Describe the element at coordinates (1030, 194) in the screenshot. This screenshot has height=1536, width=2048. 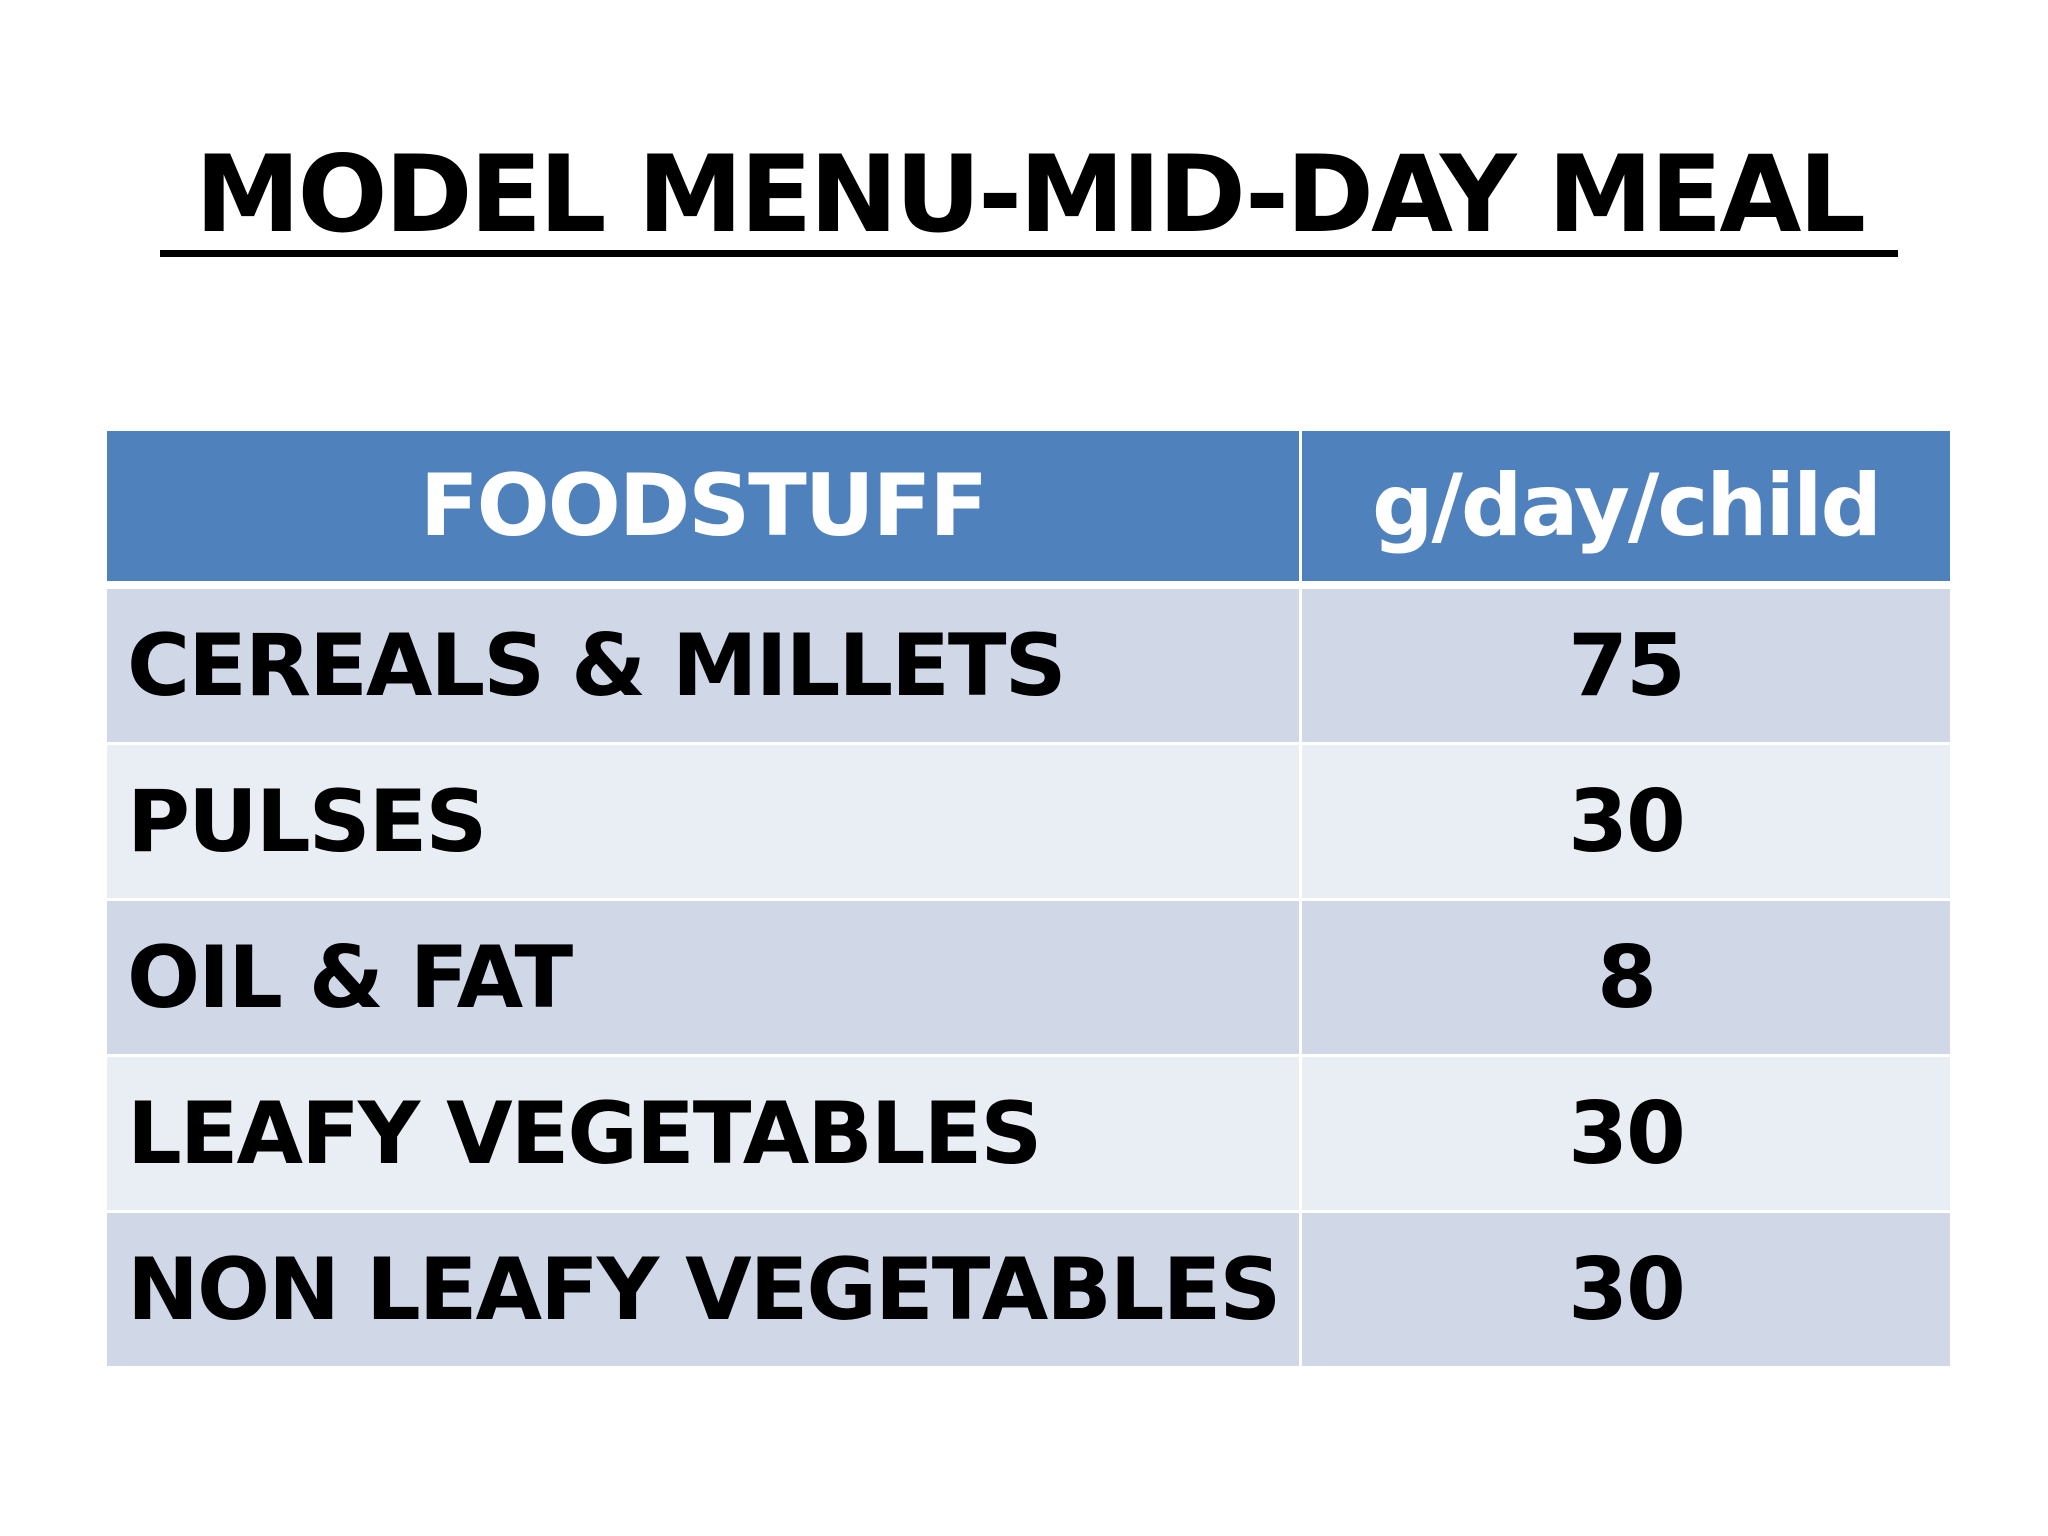
I see `slide-title: MODEL MENU-MID-DAY MEAL` at that location.